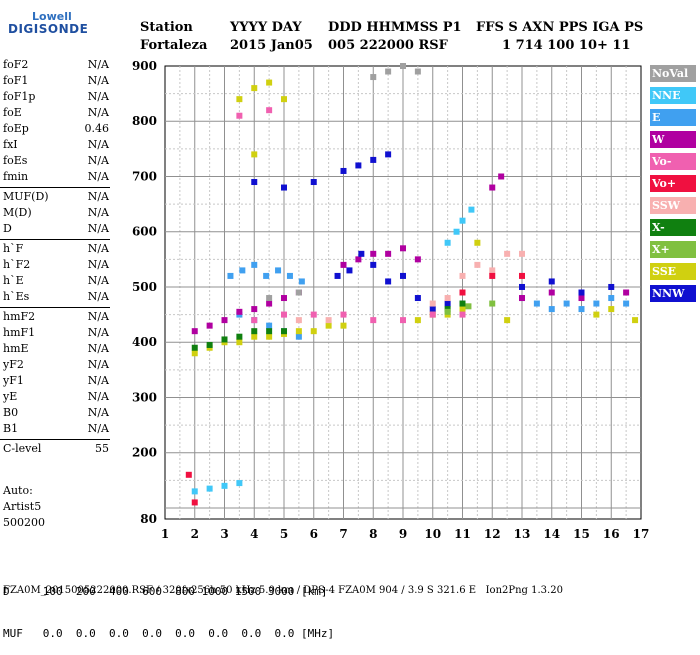 The width and height of the screenshot is (700, 655). Describe the element at coordinates (56, 66) in the screenshot. I see `param-row: foF2 N/A` at that location.